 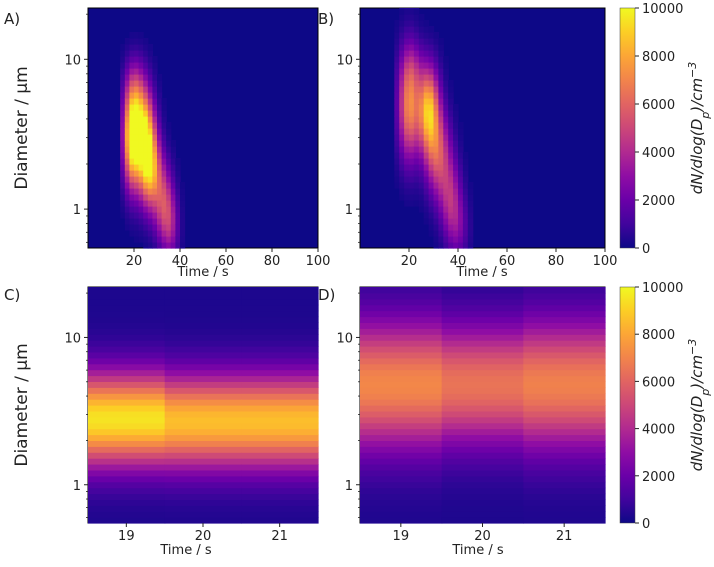 What do you see at coordinates (658, 57) in the screenshot?
I see `colorbar-tick-label: 8000` at bounding box center [658, 57].